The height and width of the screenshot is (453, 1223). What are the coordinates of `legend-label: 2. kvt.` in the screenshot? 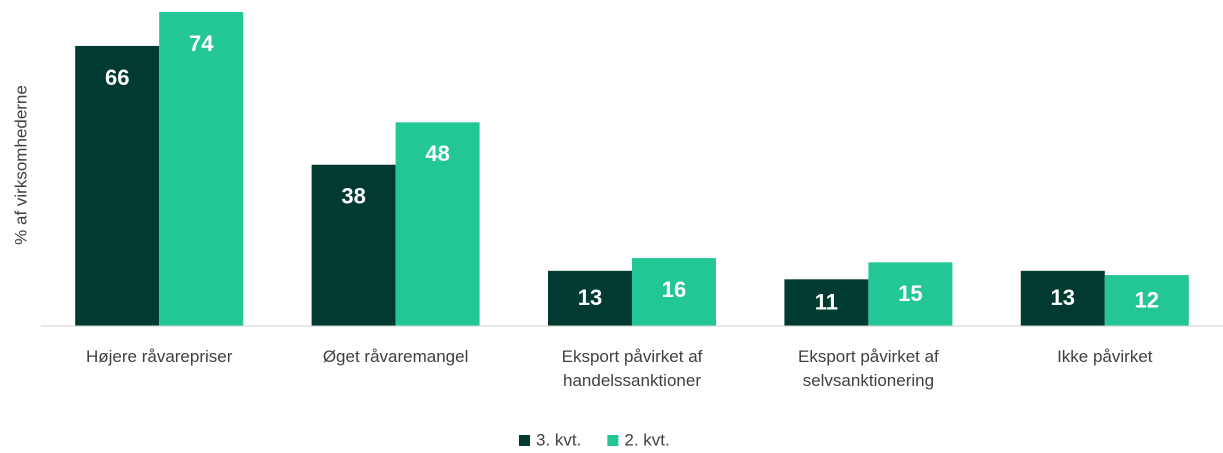 It's located at (646, 439).